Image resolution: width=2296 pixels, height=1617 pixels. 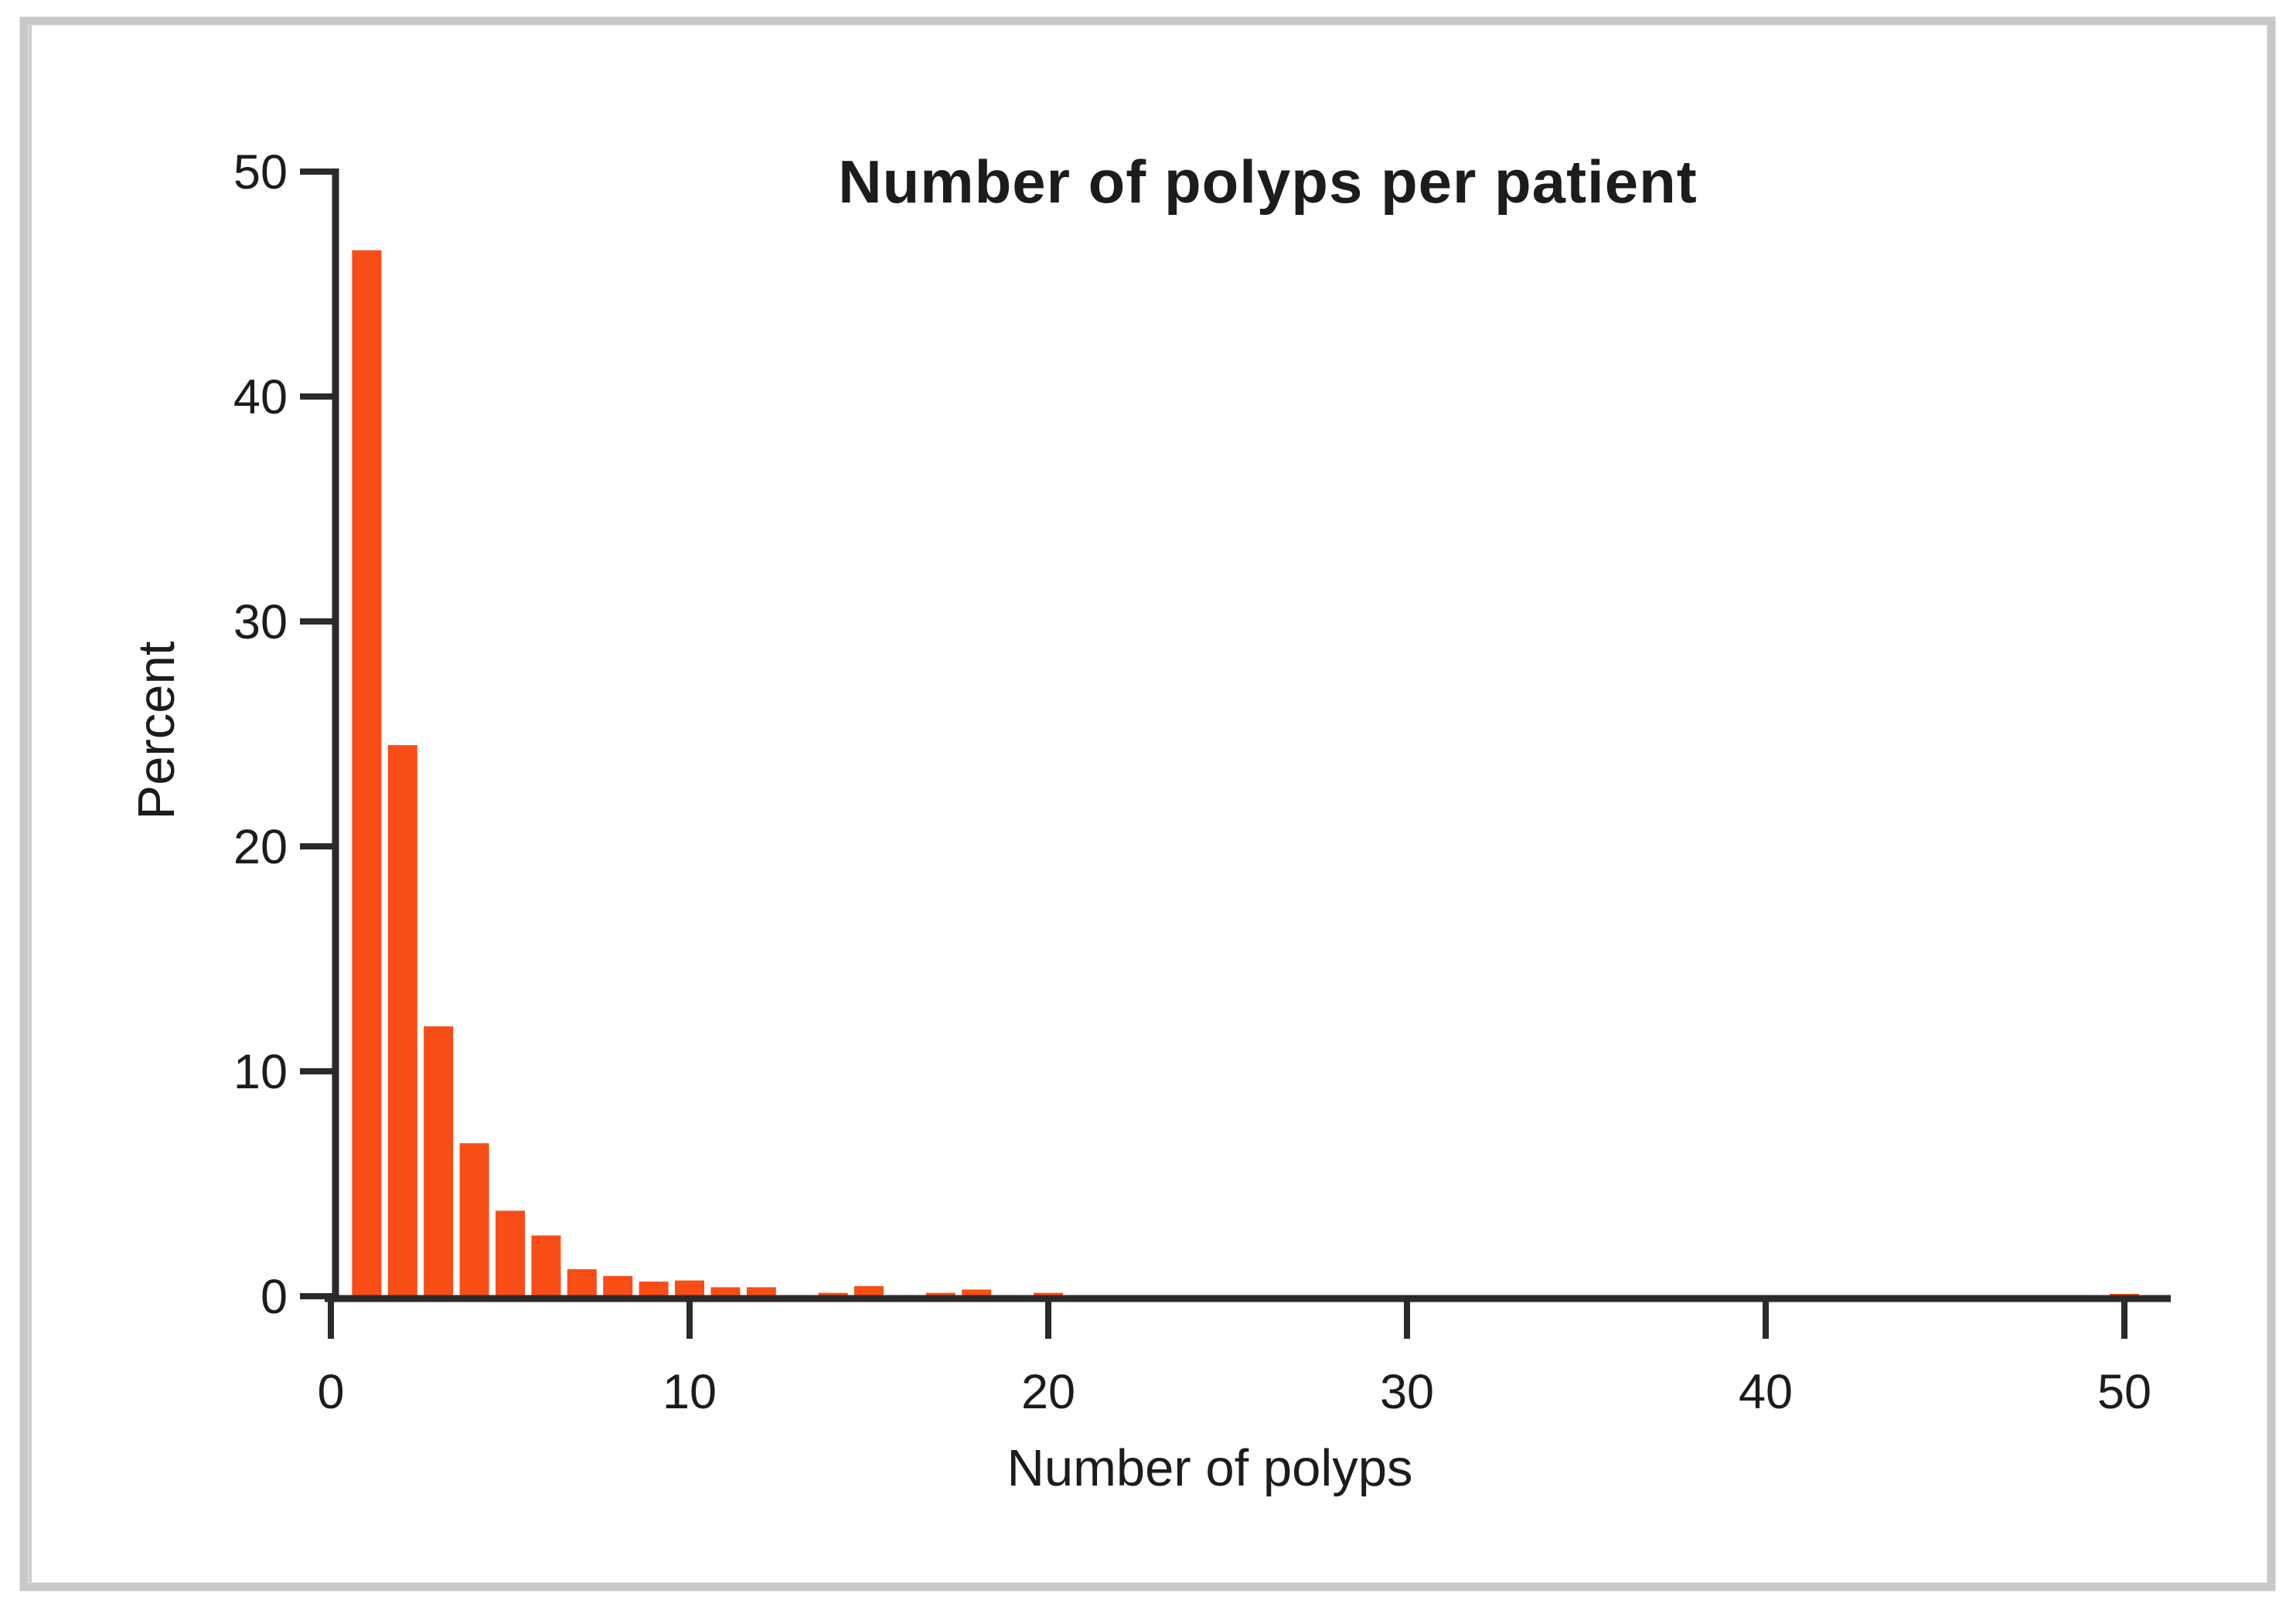 What do you see at coordinates (260, 847) in the screenshot?
I see `y-tick-label-20: 20` at bounding box center [260, 847].